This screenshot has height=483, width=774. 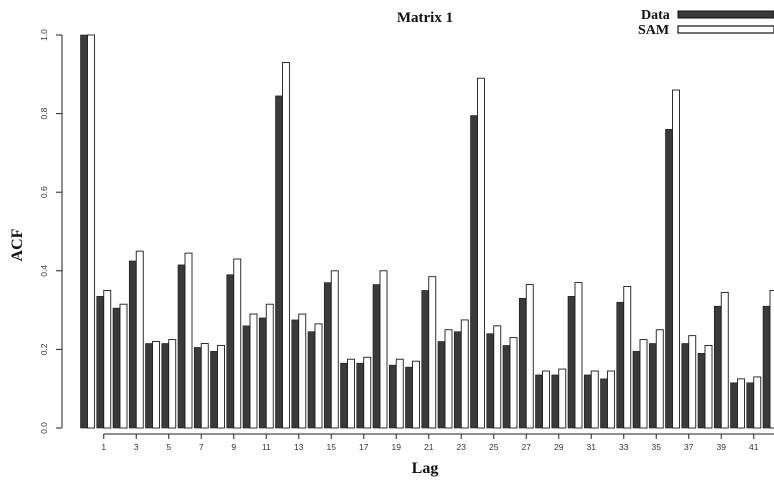 What do you see at coordinates (397, 447) in the screenshot?
I see `x-tick-label: 19` at bounding box center [397, 447].